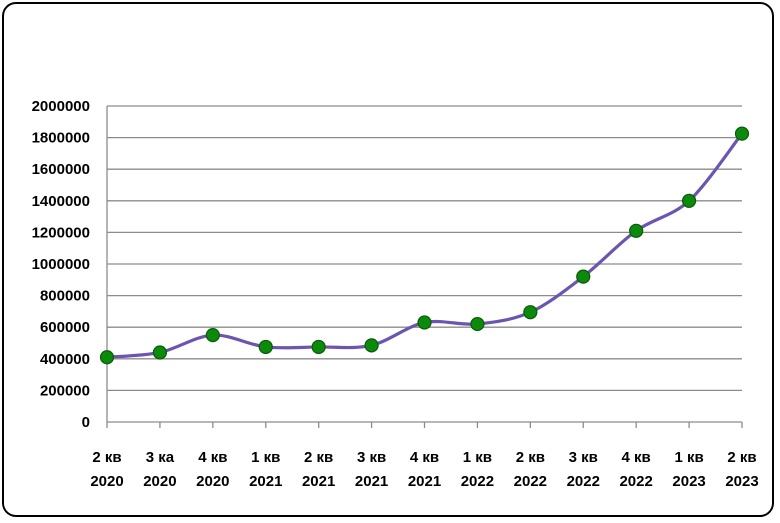 The height and width of the screenshot is (523, 780). Describe the element at coordinates (61, 138) in the screenshot. I see `y-tick-label: 1800000` at that location.